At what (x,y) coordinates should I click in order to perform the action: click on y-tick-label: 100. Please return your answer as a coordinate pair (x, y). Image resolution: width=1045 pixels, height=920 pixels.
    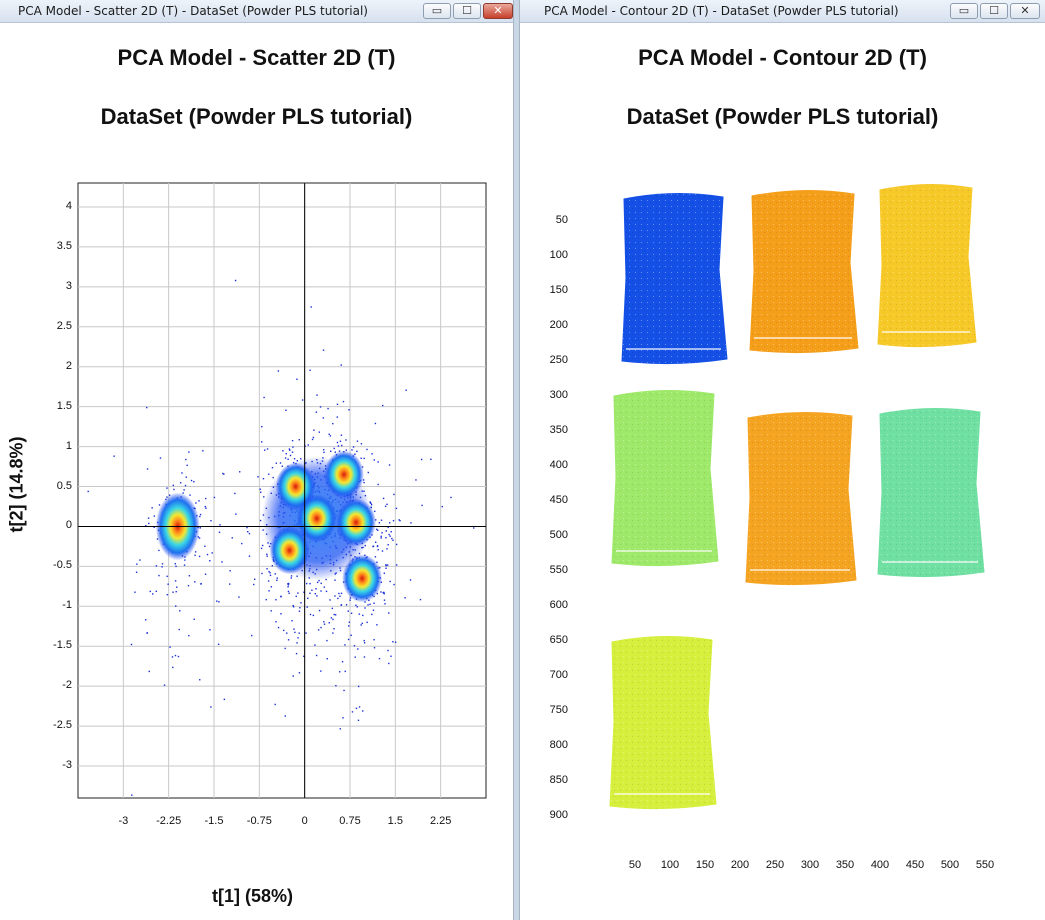
    Looking at the image, I should click on (558, 255).